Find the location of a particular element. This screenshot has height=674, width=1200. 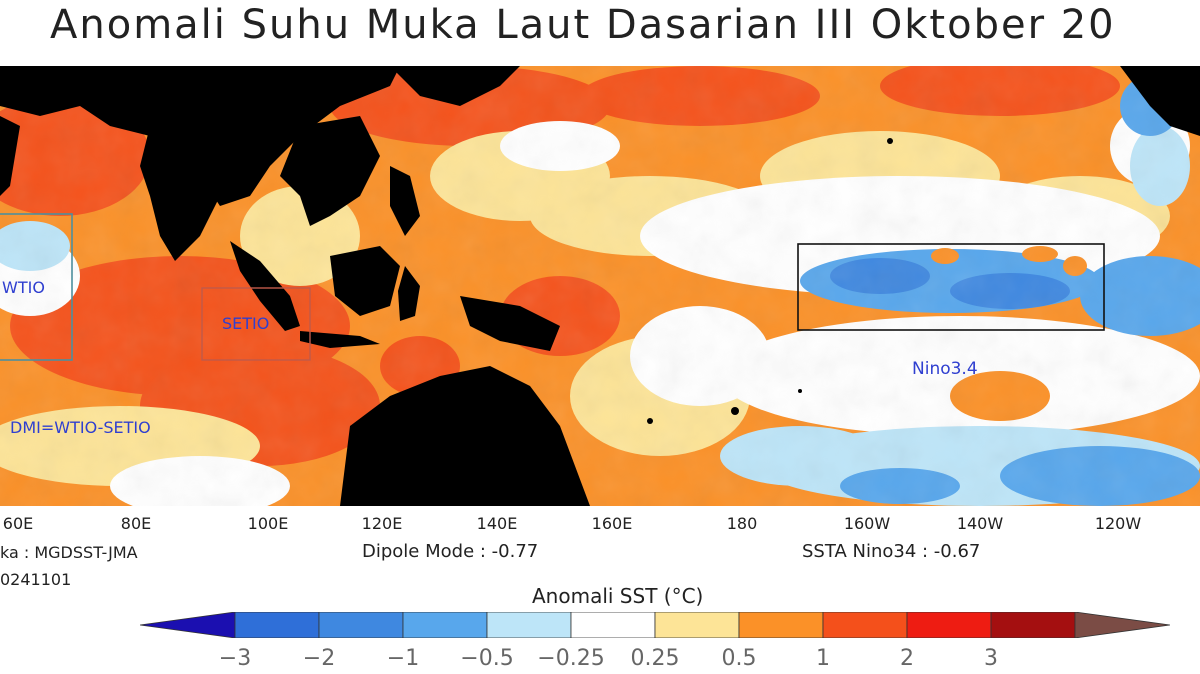

setio-box is located at coordinates (256, 324).